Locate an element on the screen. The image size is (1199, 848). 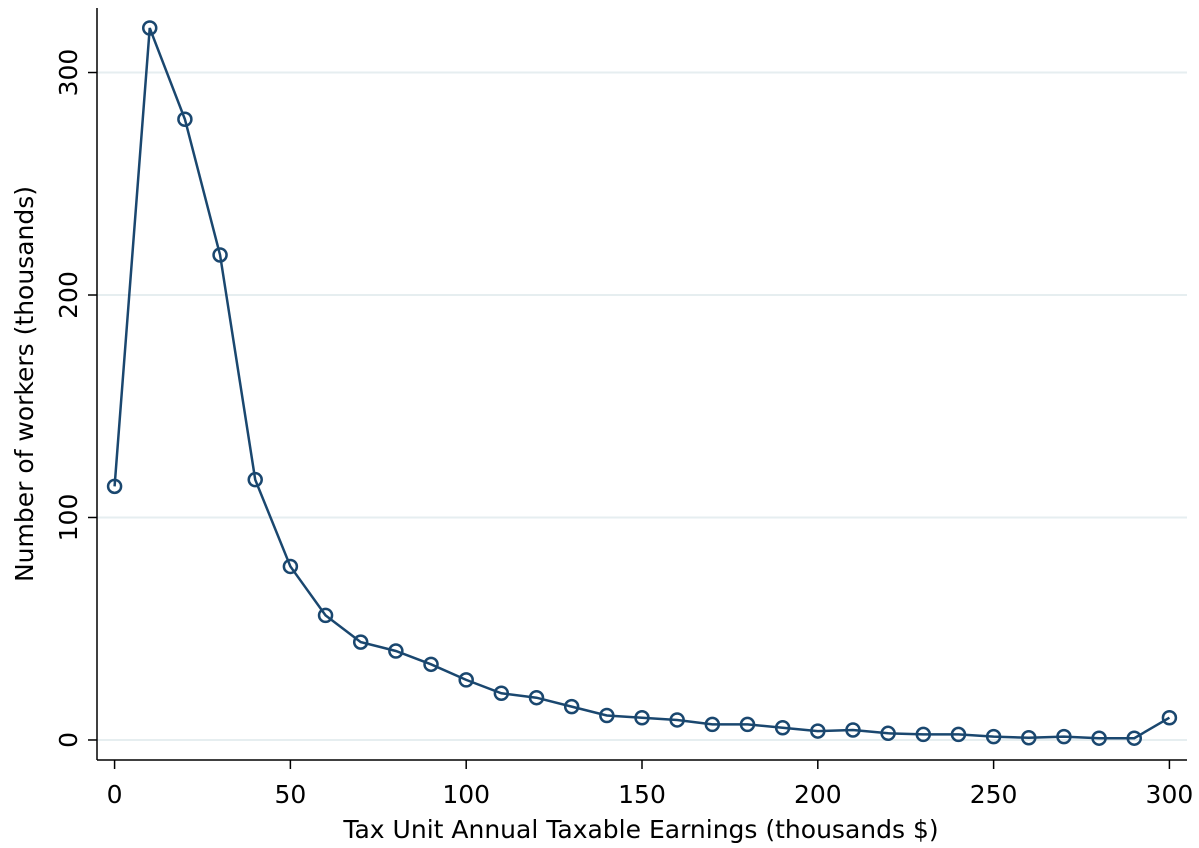
x-tick-label: 50 is located at coordinates (290, 794).